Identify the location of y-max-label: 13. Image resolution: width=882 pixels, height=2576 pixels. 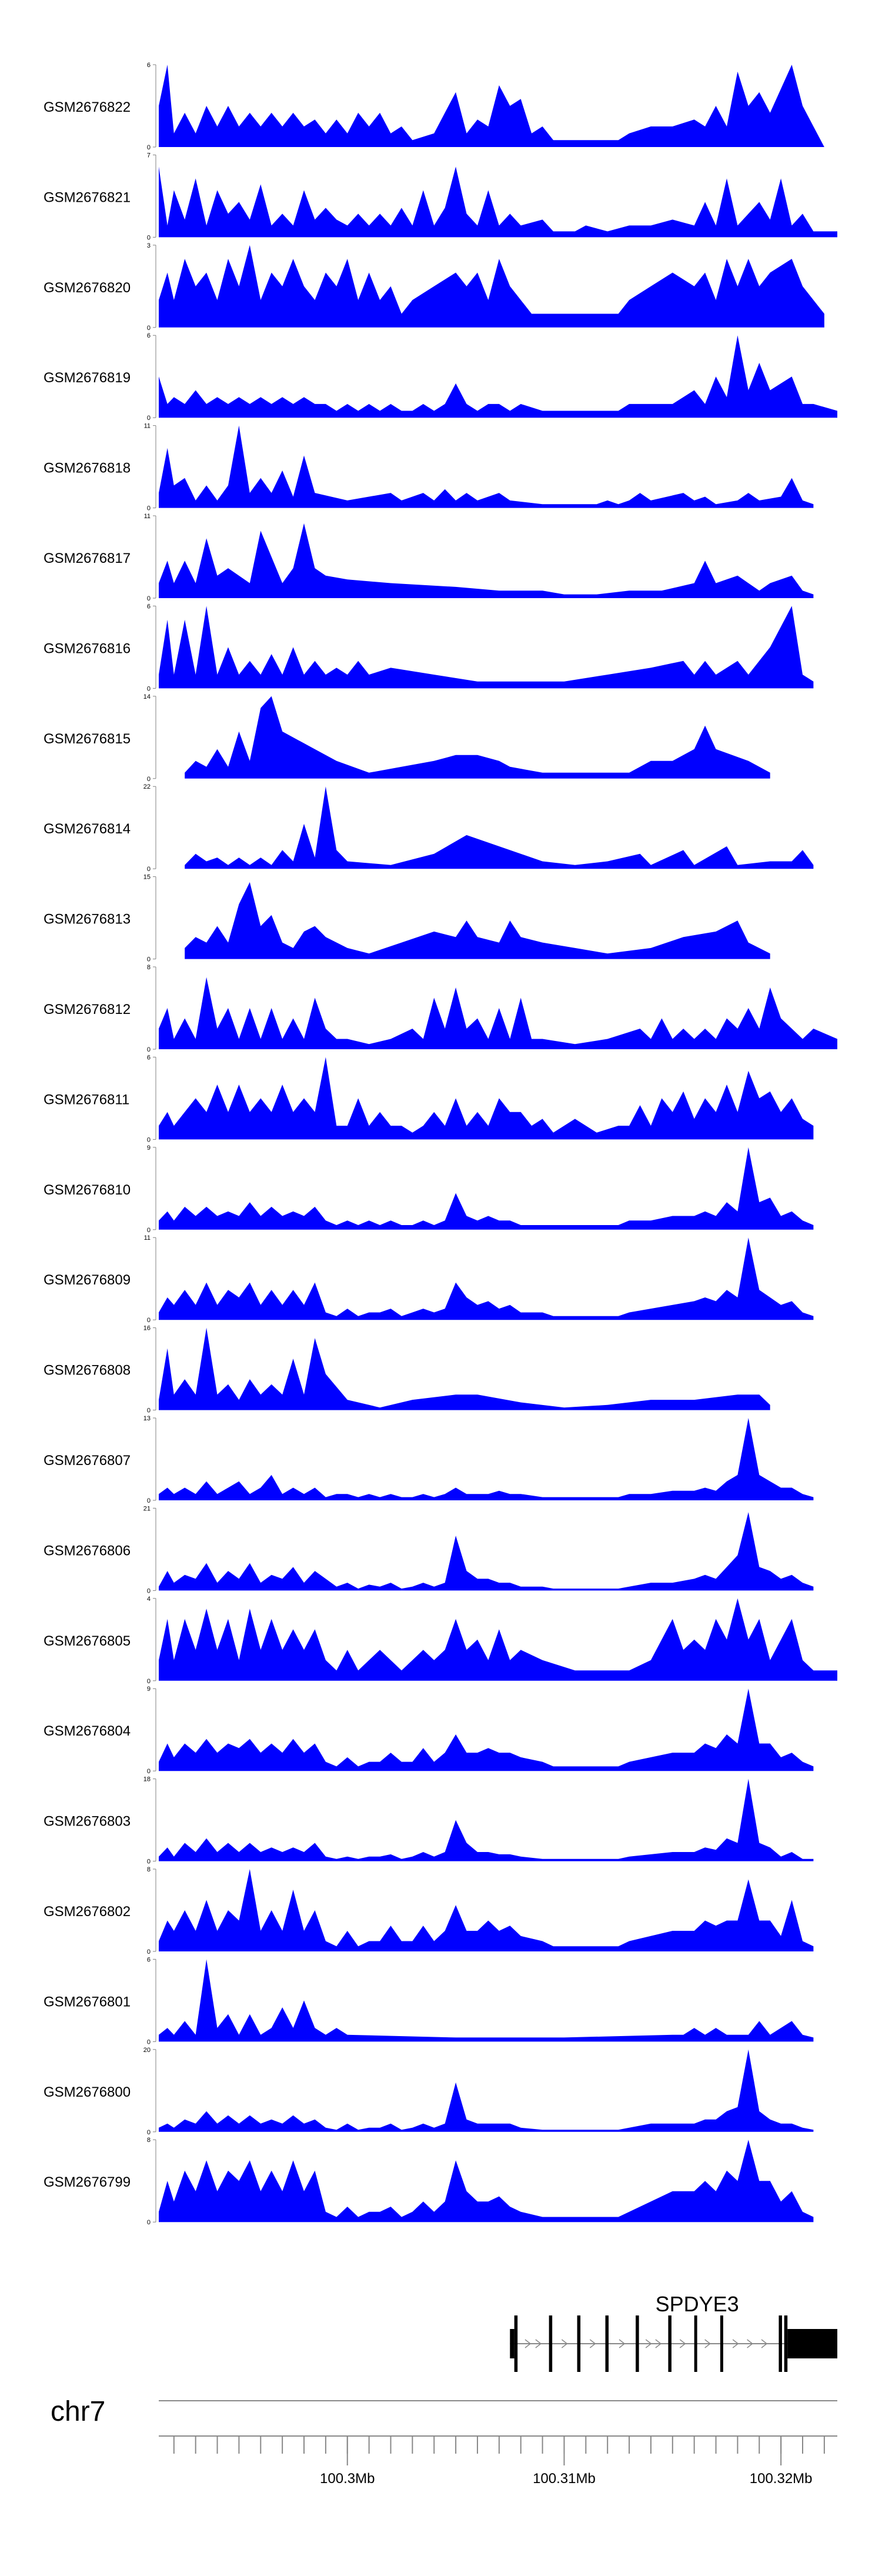
(147, 1418).